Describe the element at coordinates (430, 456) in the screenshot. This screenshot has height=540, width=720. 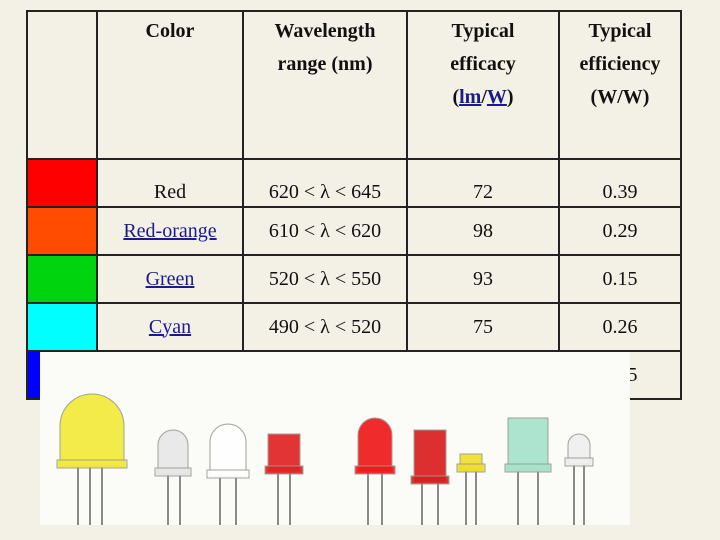
I see `red-rect-led` at that location.